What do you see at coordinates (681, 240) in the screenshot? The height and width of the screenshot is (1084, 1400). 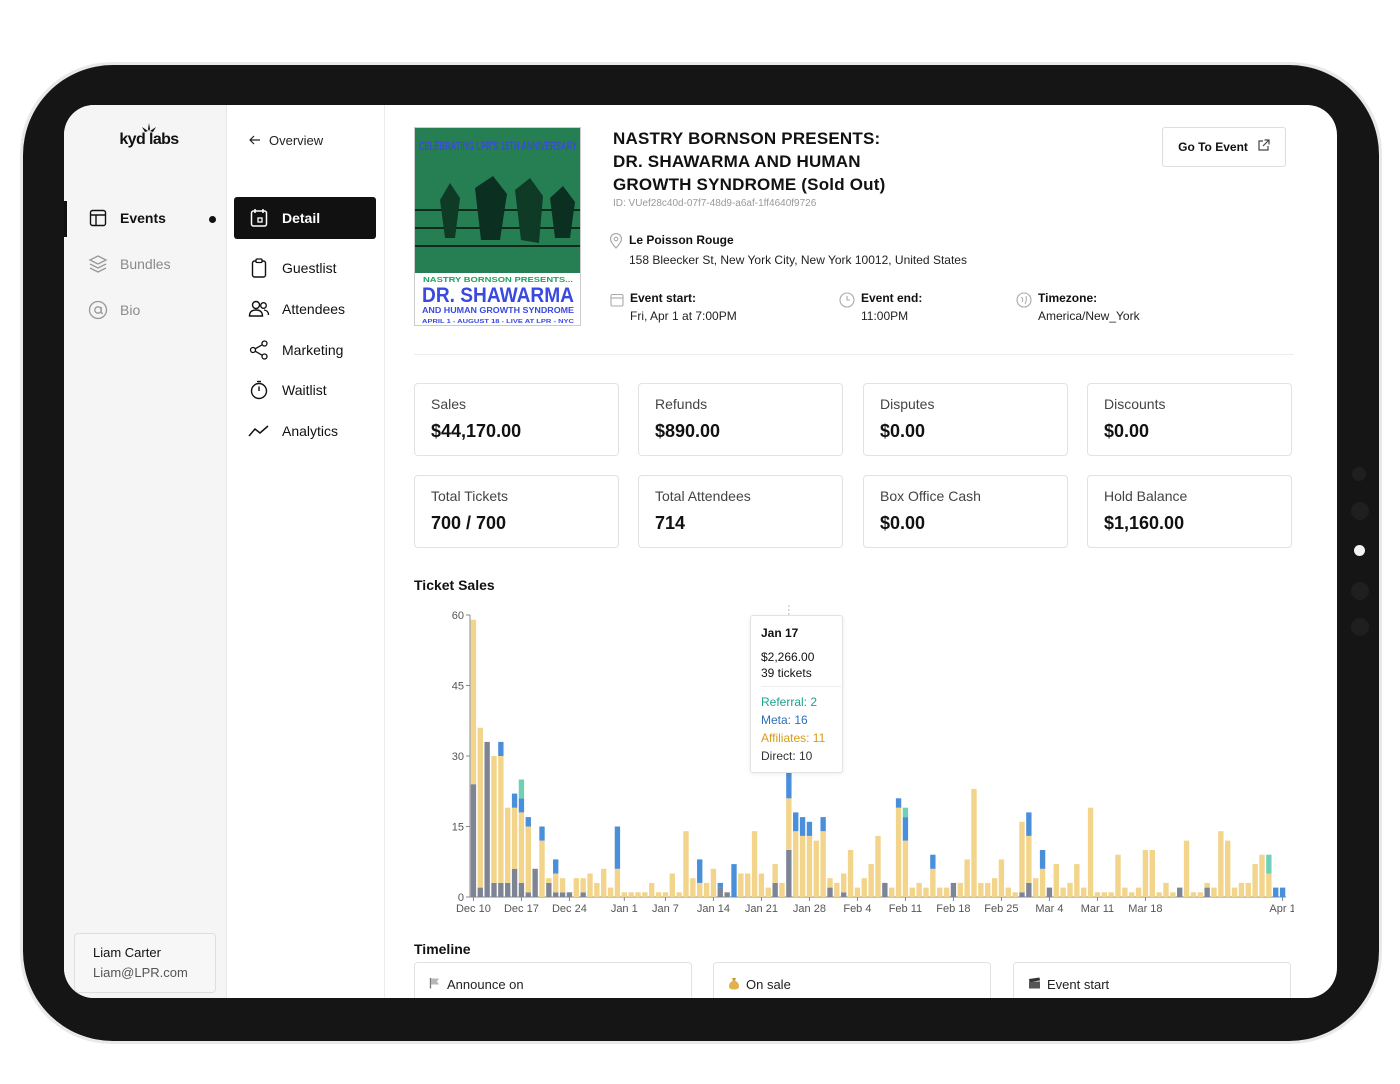 I see `venue-name: Le Poisson Rouge` at bounding box center [681, 240].